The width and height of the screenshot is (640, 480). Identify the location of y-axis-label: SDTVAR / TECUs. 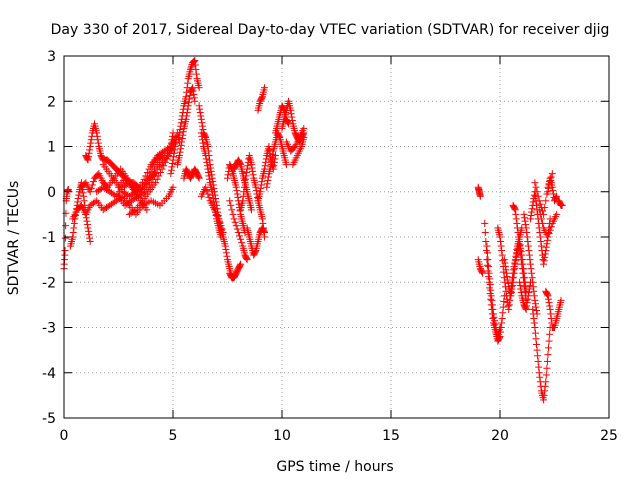
(14, 238).